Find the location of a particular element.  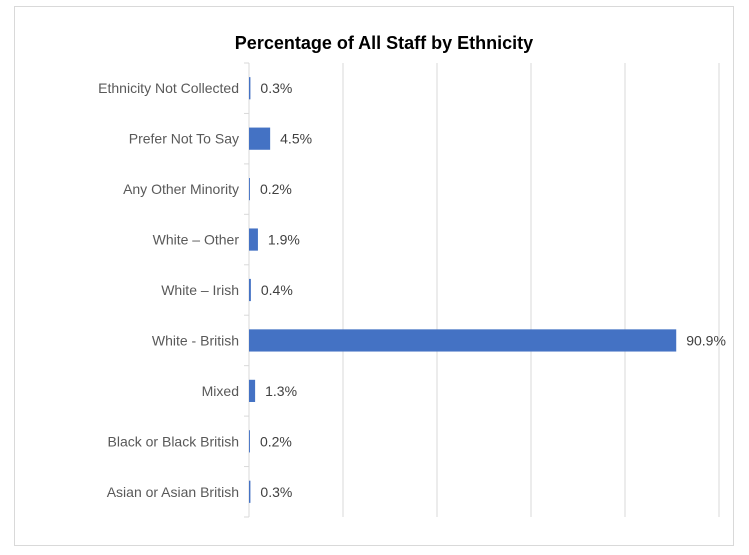

category-label: Prefer Not To Say is located at coordinates (184, 139).